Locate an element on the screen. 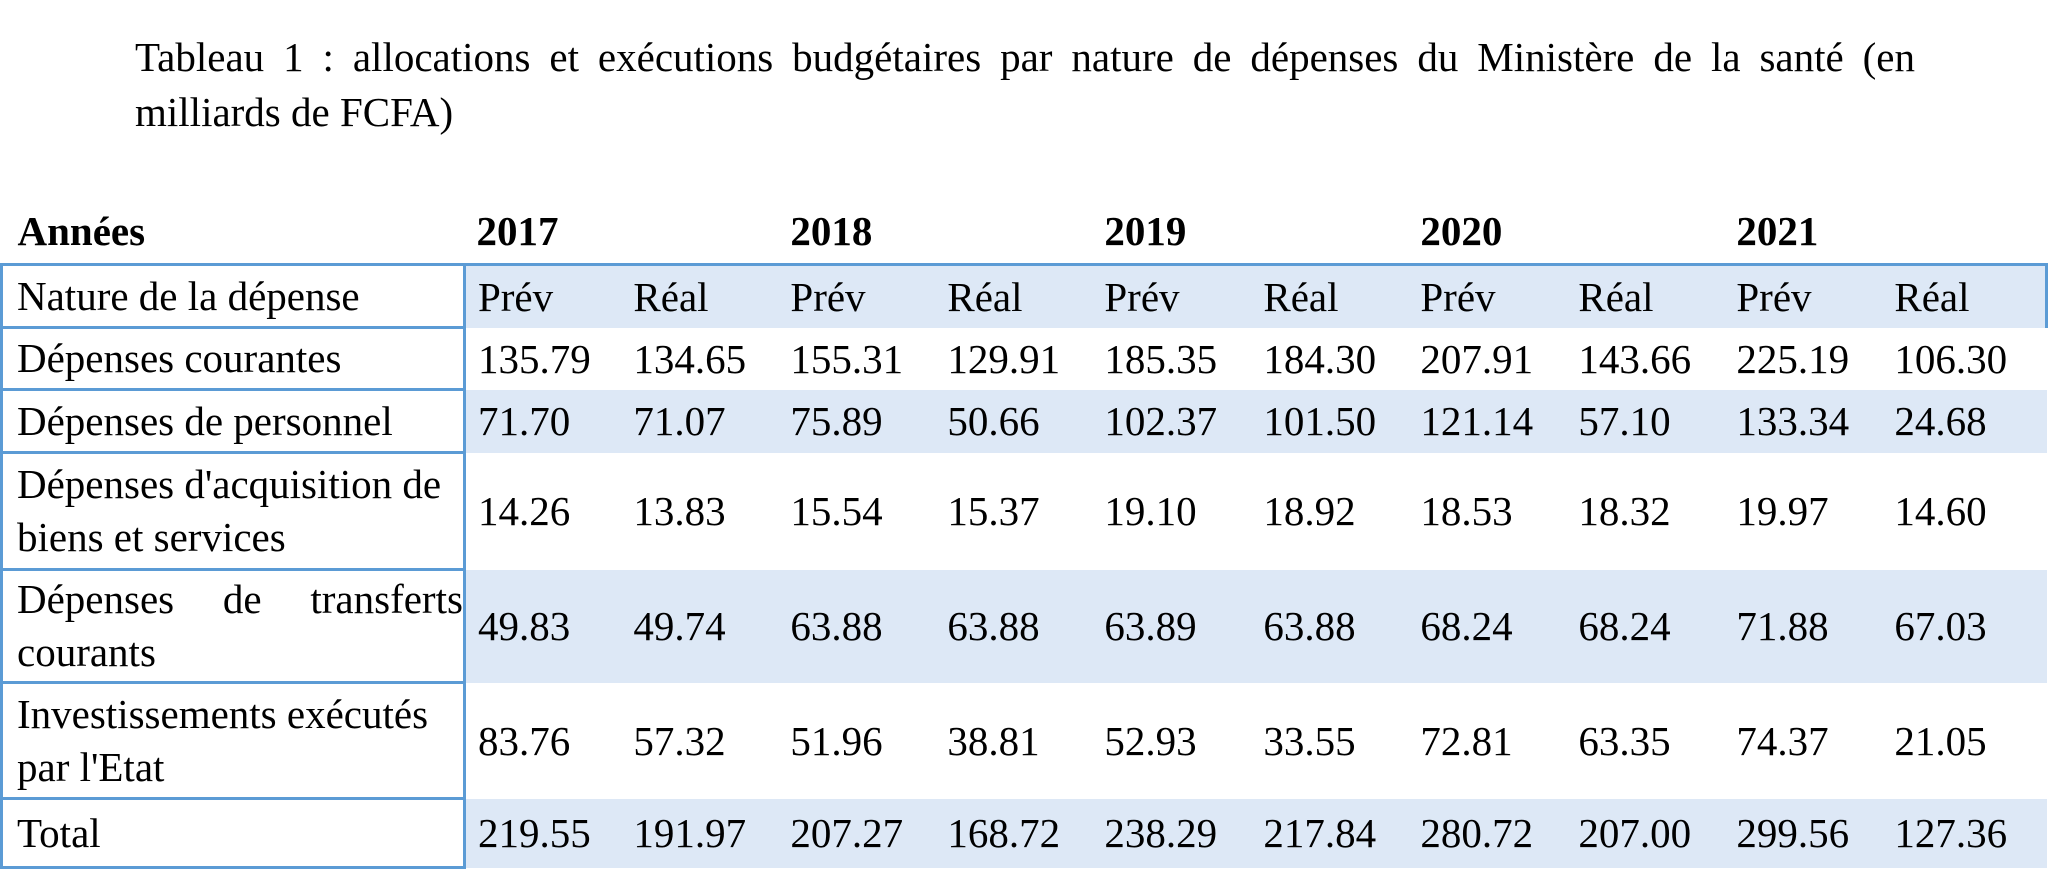 Image resolution: width=2048 pixels, height=874 pixels. table-cell: 83.76 is located at coordinates (524, 740).